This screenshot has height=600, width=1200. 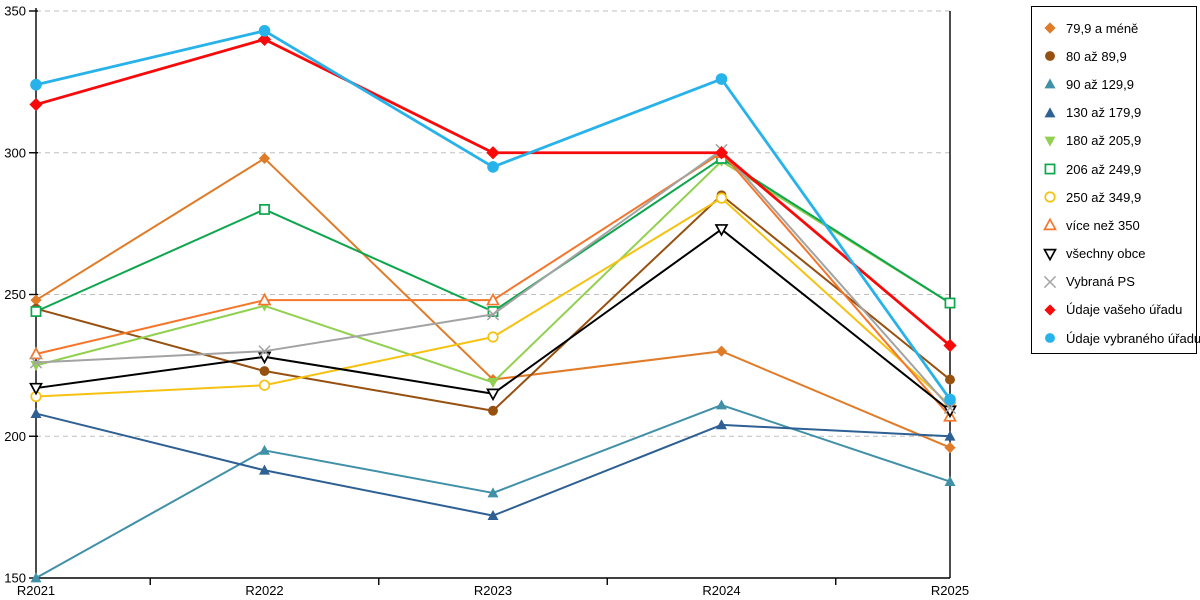 What do you see at coordinates (1106, 254) in the screenshot?
I see `legend-label: všechny obce` at bounding box center [1106, 254].